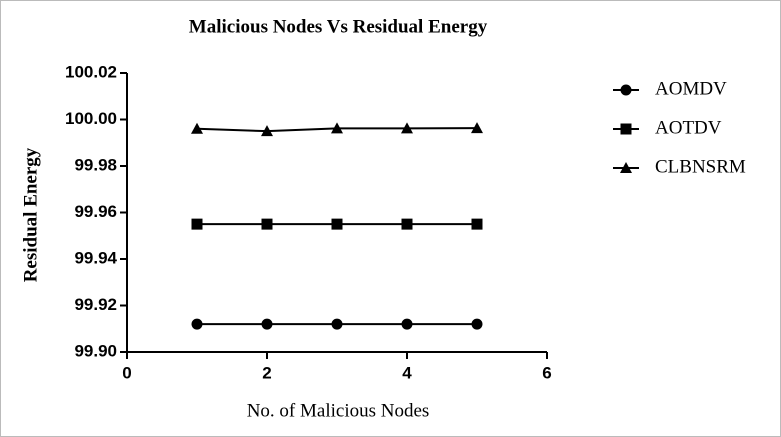 The width and height of the screenshot is (781, 437). Describe the element at coordinates (338, 26) in the screenshot. I see `chart-title: Malicious Nodes Vs Residual Energy` at that location.